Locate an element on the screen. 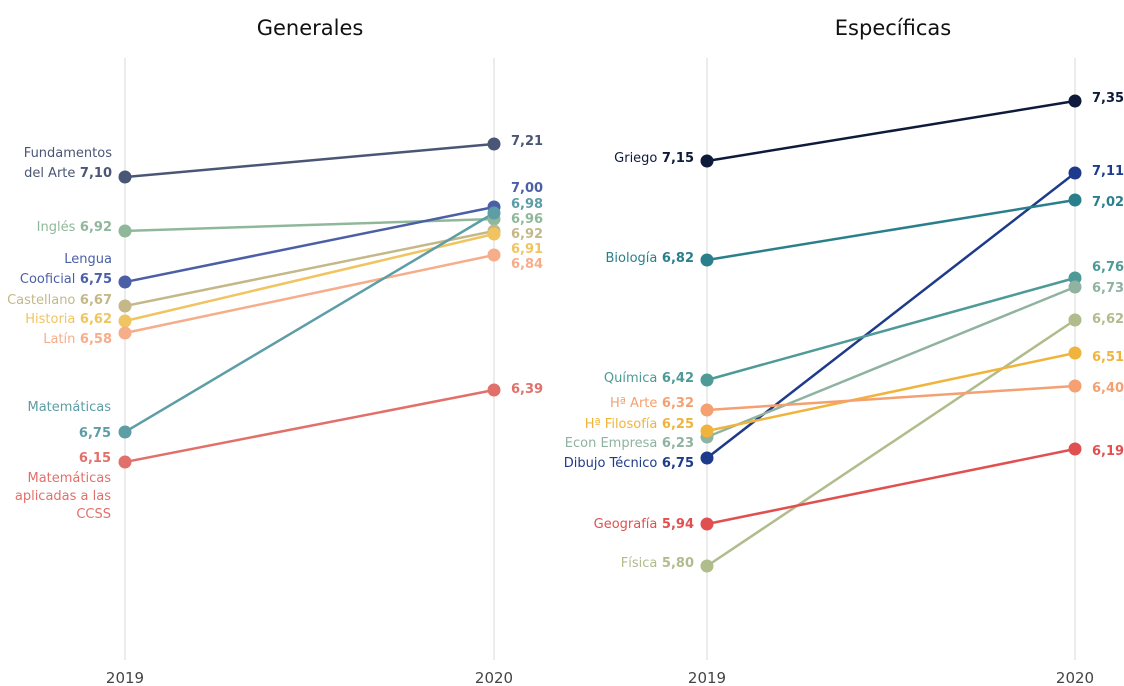 The image size is (1124, 686). point-2020-geografia is located at coordinates (1075, 449).